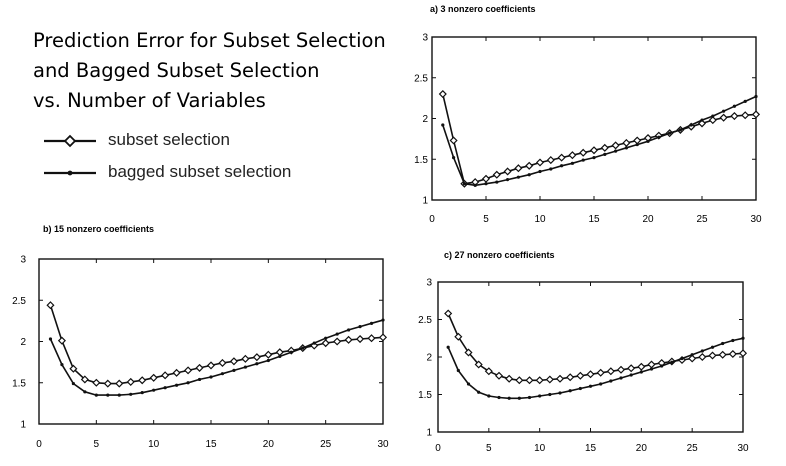 The height and width of the screenshot is (466, 786). I want to click on y-tick-label: 3, so click(429, 283).